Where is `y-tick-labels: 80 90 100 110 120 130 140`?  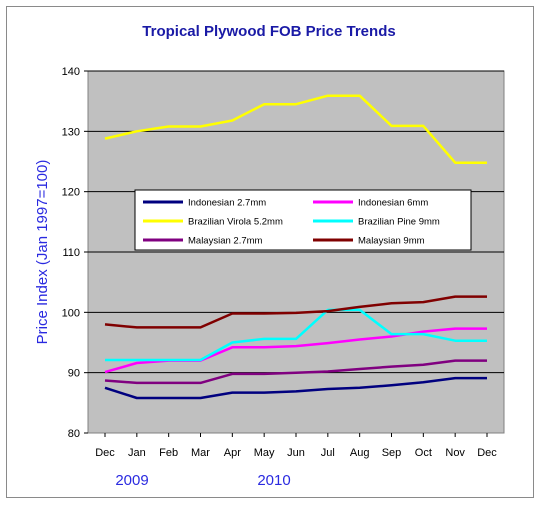 y-tick-labels: 80 90 100 110 120 130 140 is located at coordinates (75, 253).